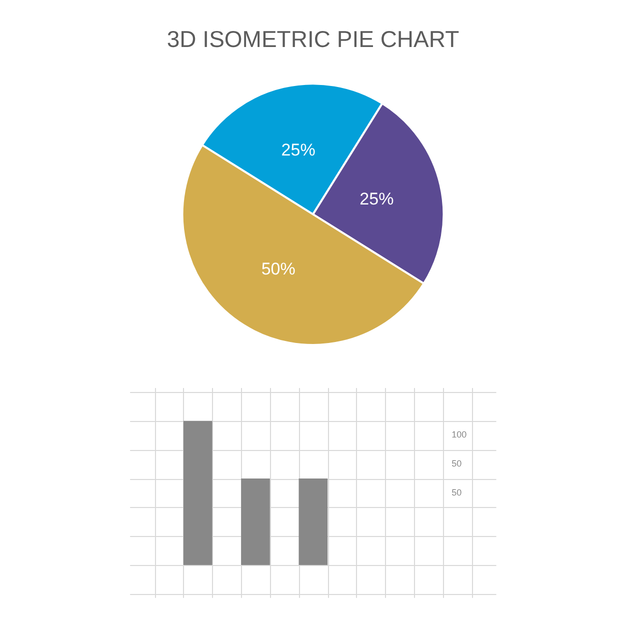 The height and width of the screenshot is (626, 626). What do you see at coordinates (278, 268) in the screenshot?
I see `data-label: 50%` at bounding box center [278, 268].